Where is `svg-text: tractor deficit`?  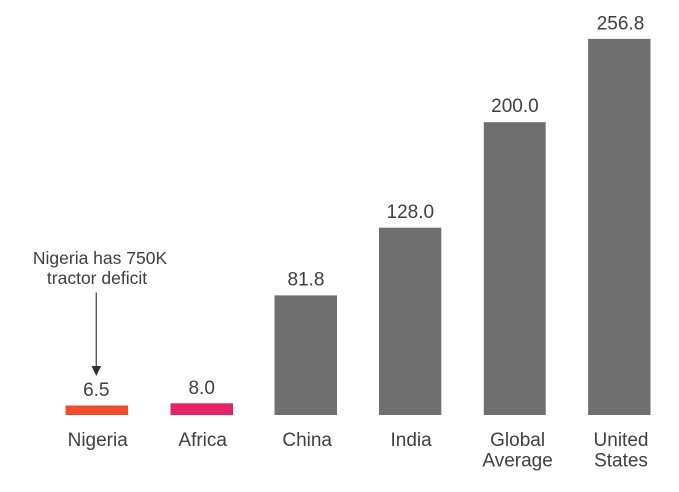
svg-text: tractor deficit is located at coordinates (97, 278).